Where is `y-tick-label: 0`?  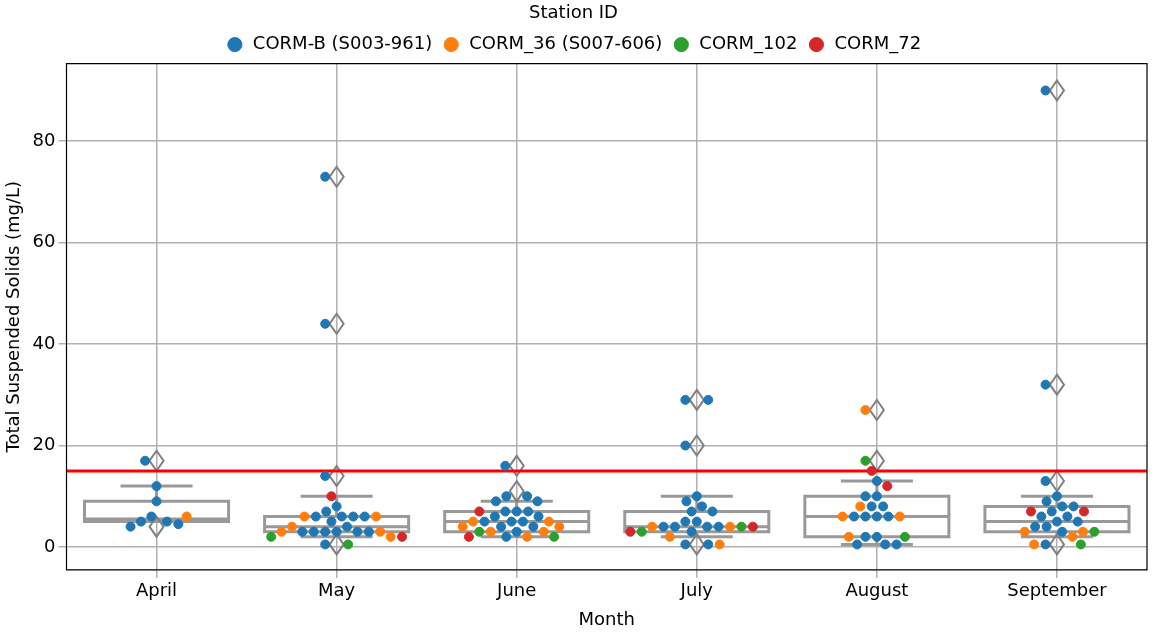
y-tick-label: 0 is located at coordinates (50, 545).